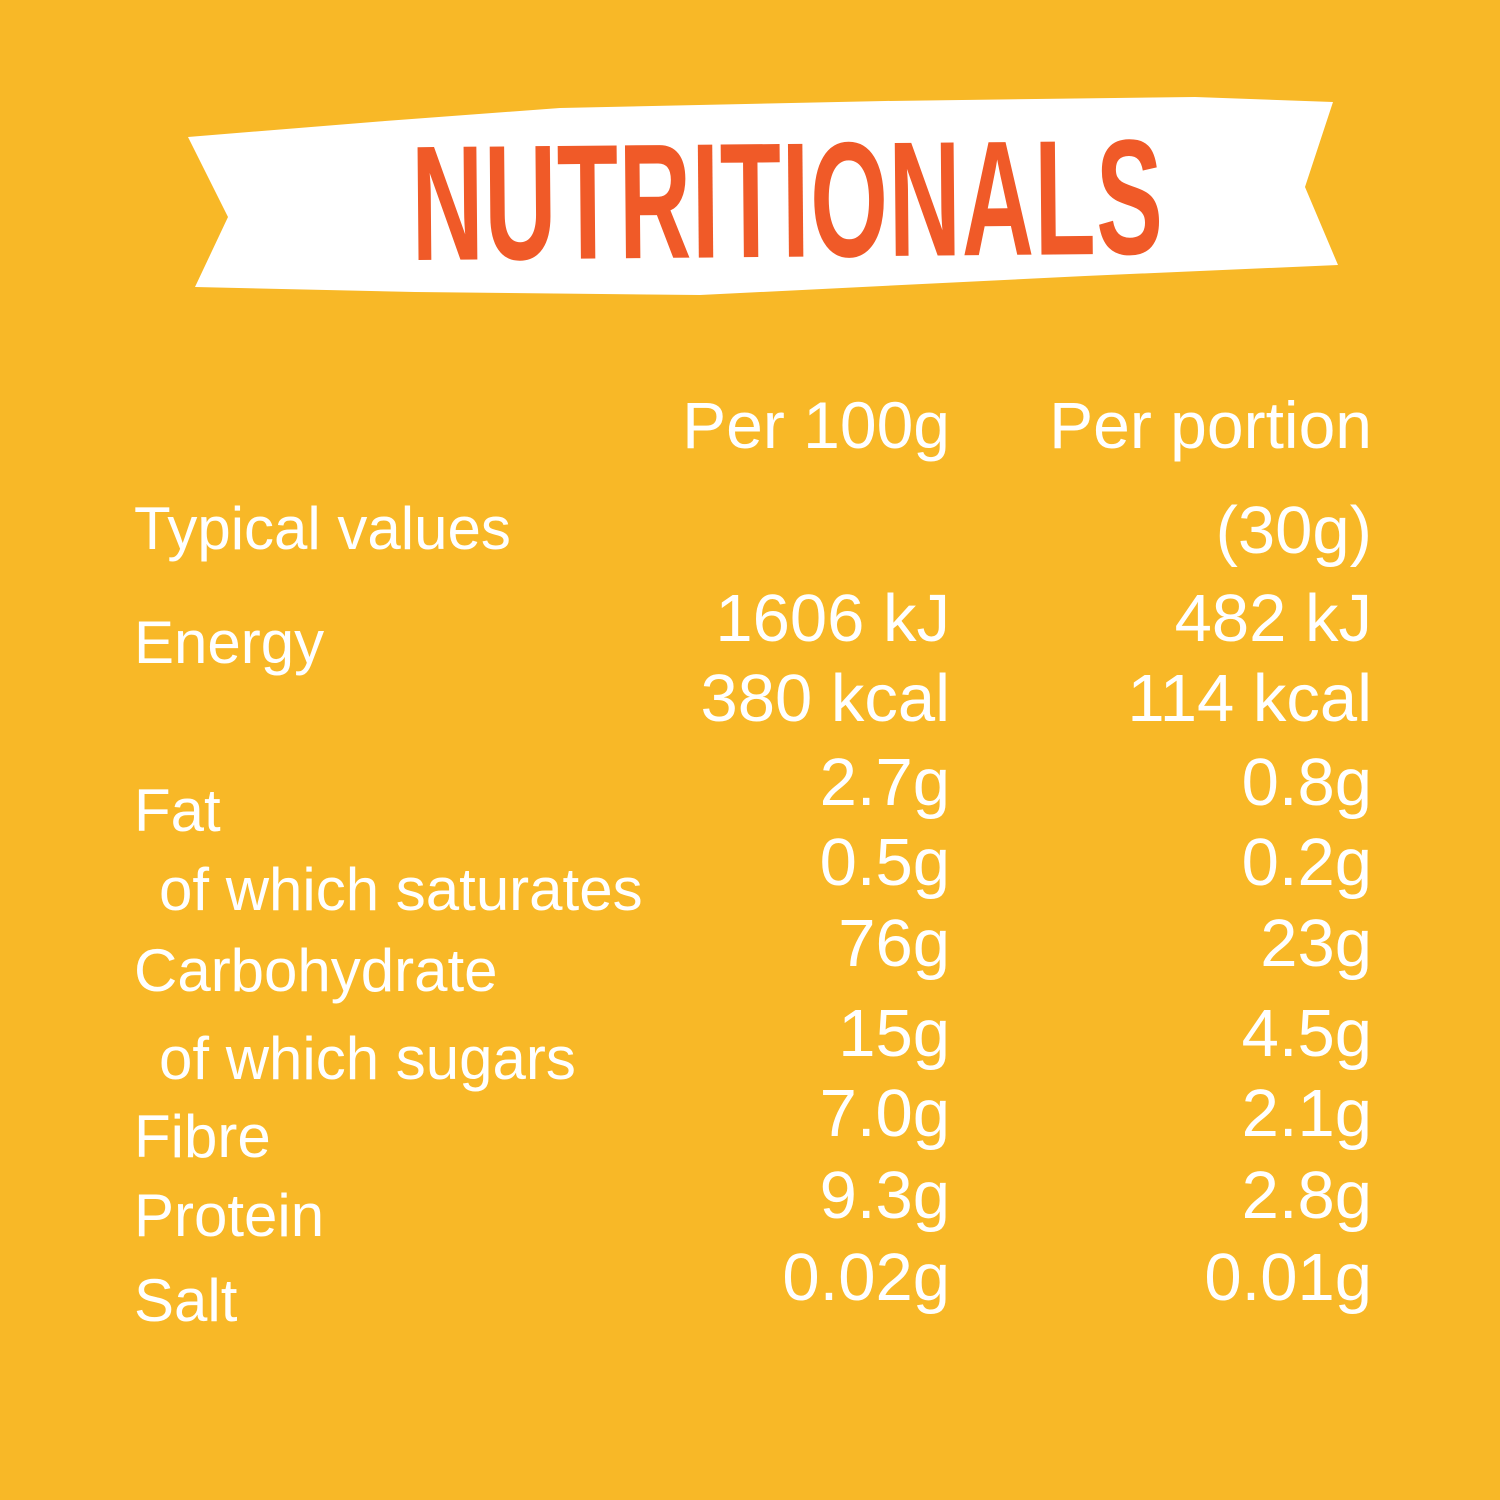  Describe the element at coordinates (825, 658) in the screenshot. I see `value-per-100g: 1606 kJ 380 kcal` at that location.